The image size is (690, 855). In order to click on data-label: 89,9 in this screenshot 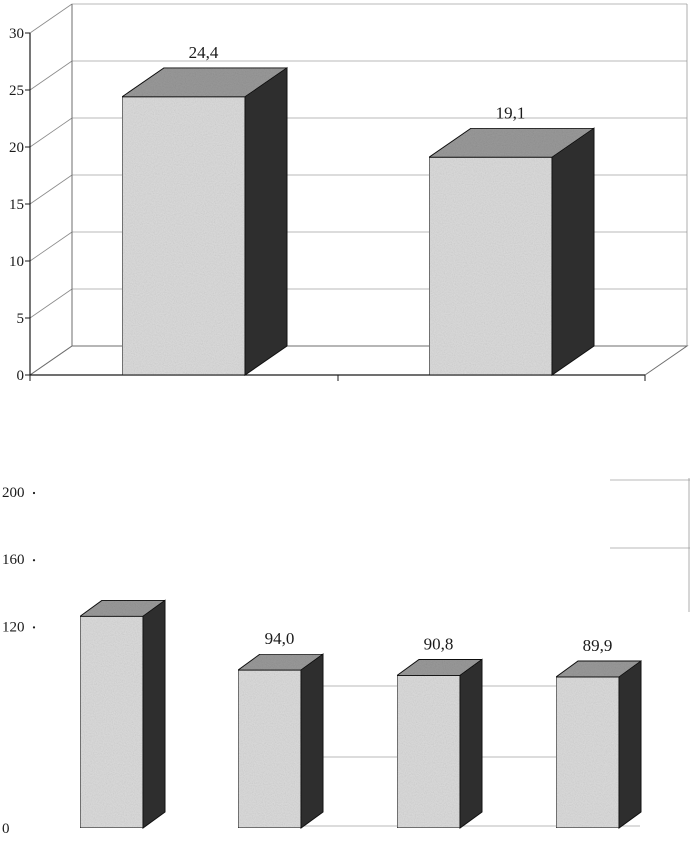, I will do `click(598, 645)`.